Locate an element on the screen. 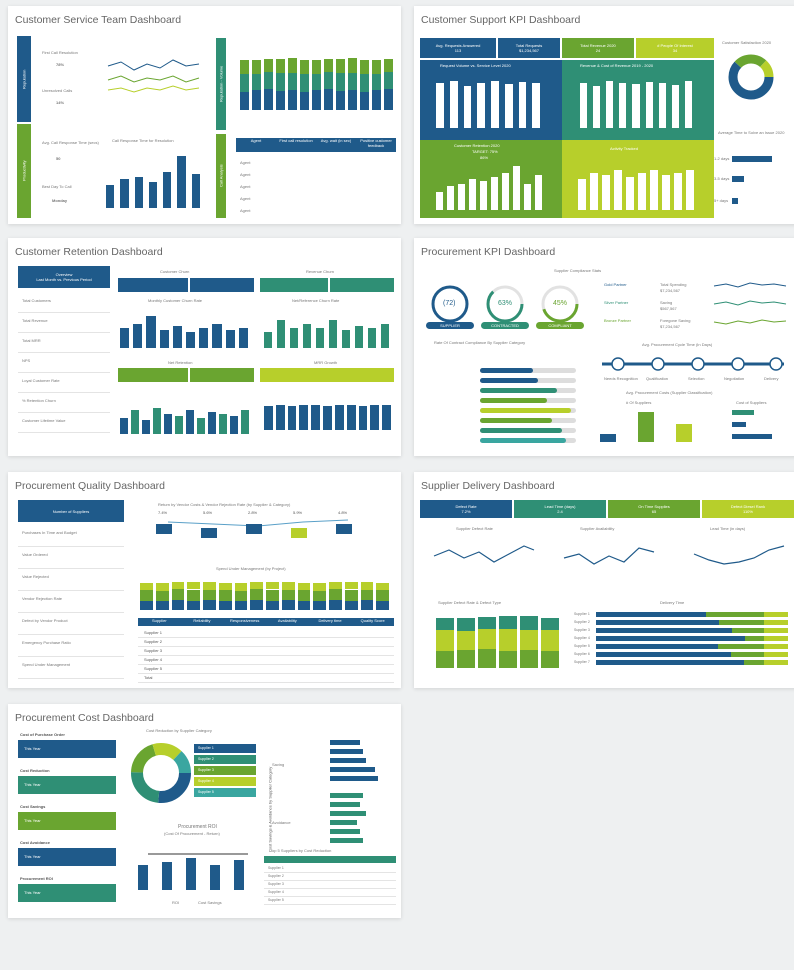  panel-title: Customer Support KPI Dashboard is located at coordinates (501, 20).